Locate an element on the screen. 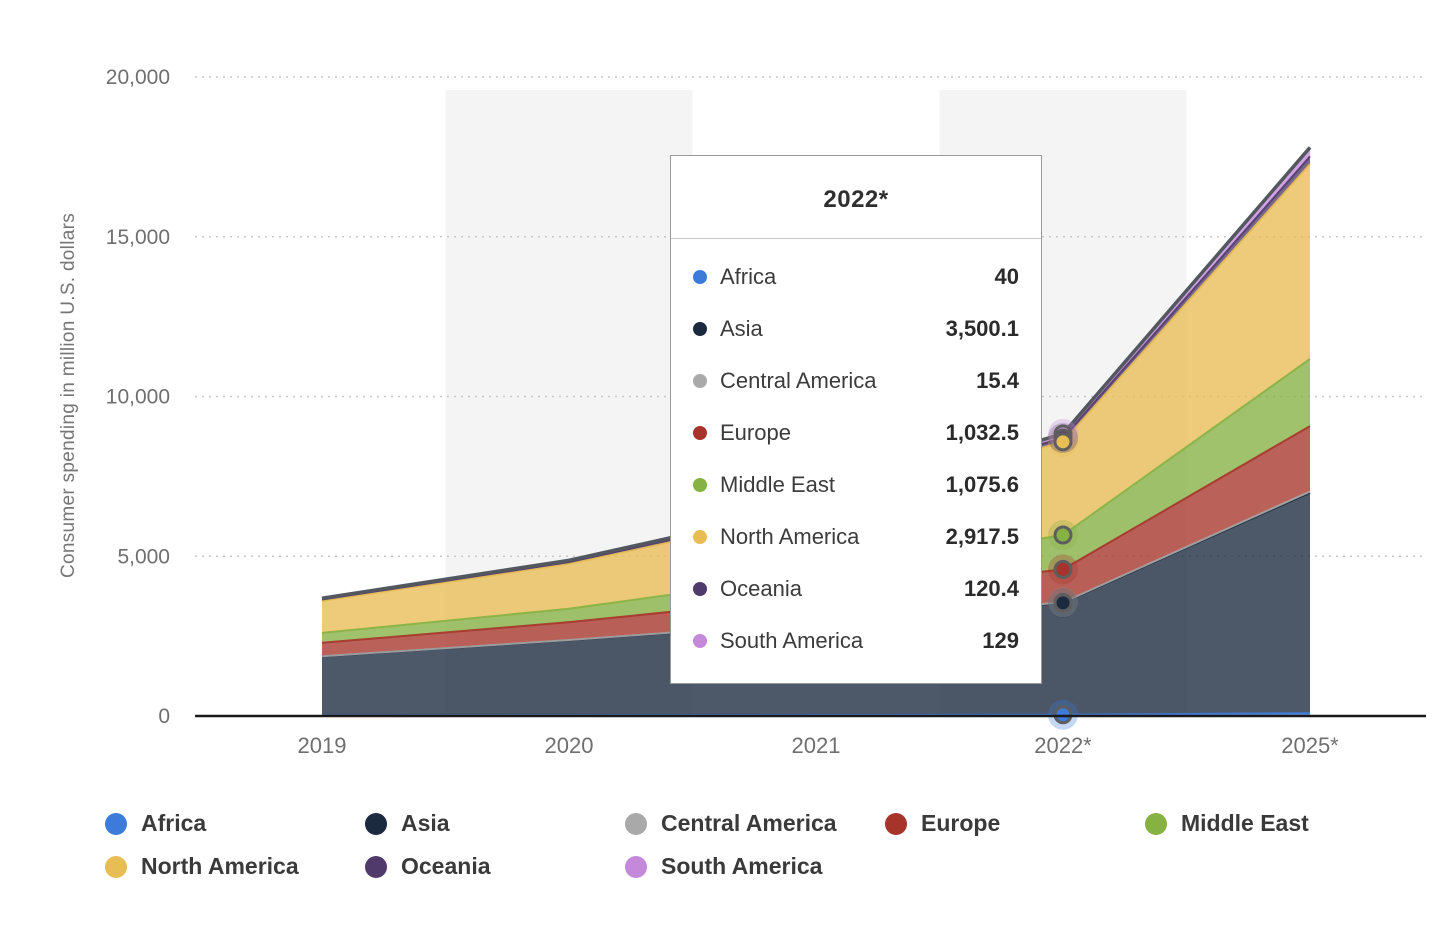 This screenshot has width=1439, height=933. tooltip-row-value: 15.4 is located at coordinates (997, 380).